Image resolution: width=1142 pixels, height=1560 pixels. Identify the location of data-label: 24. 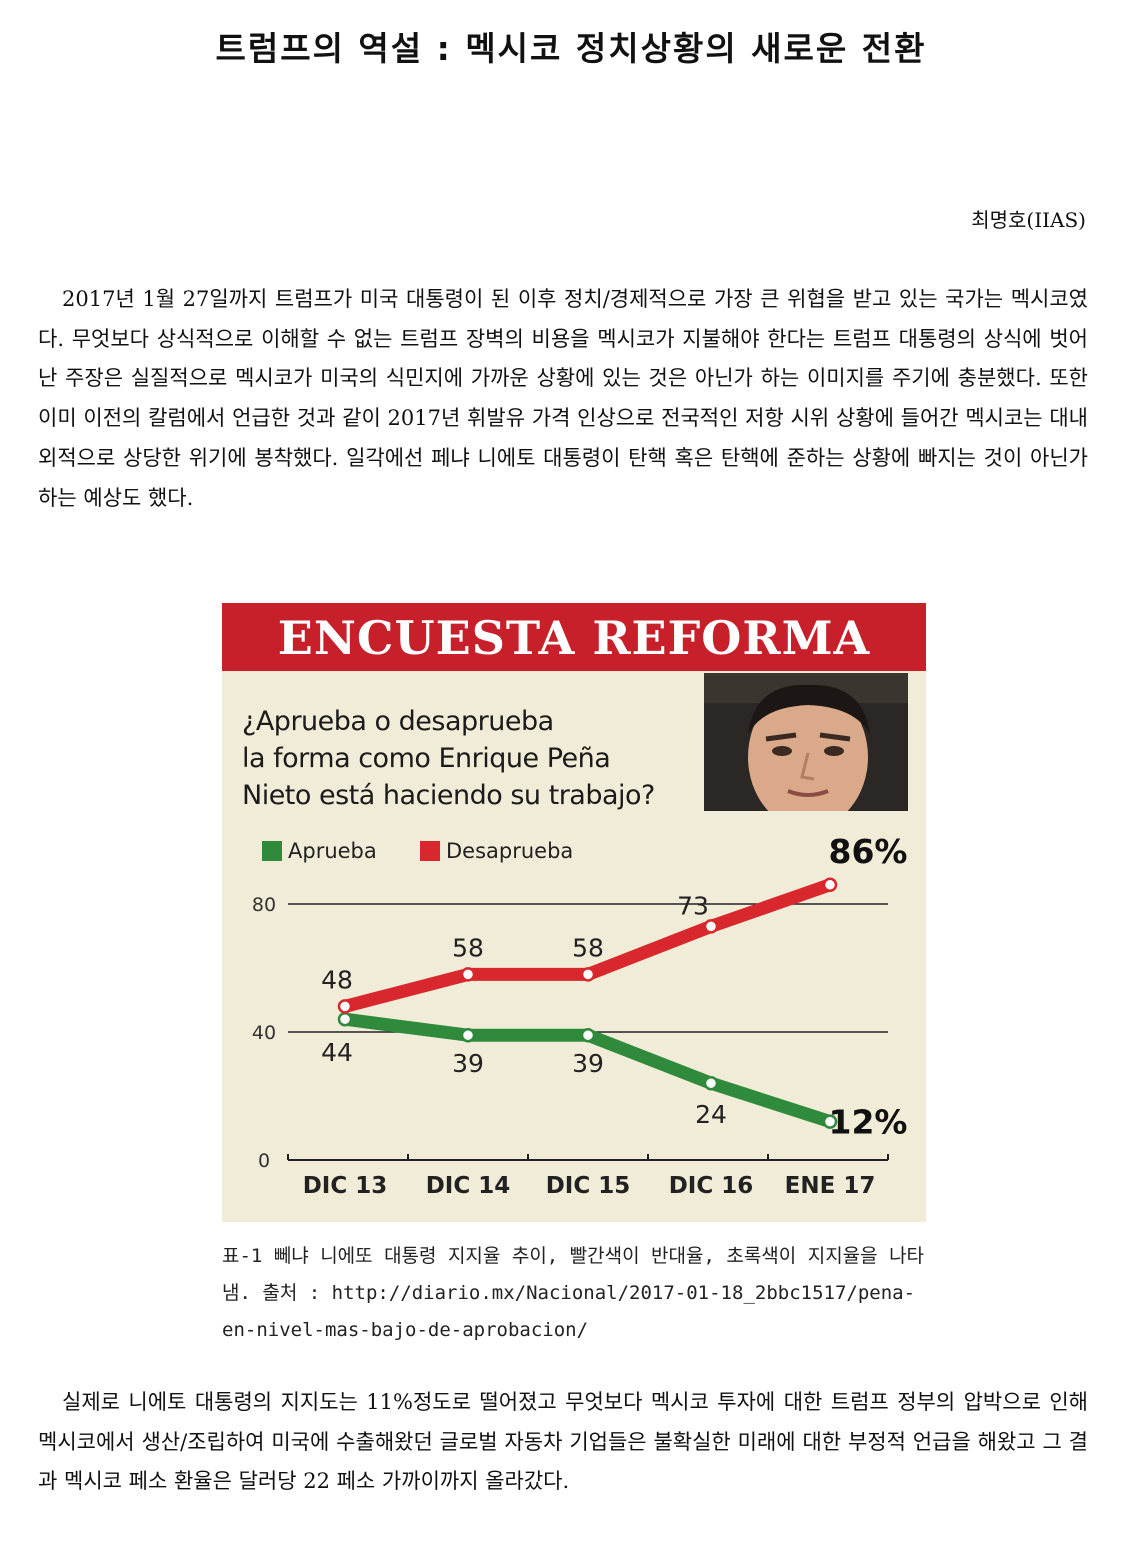
(711, 1114).